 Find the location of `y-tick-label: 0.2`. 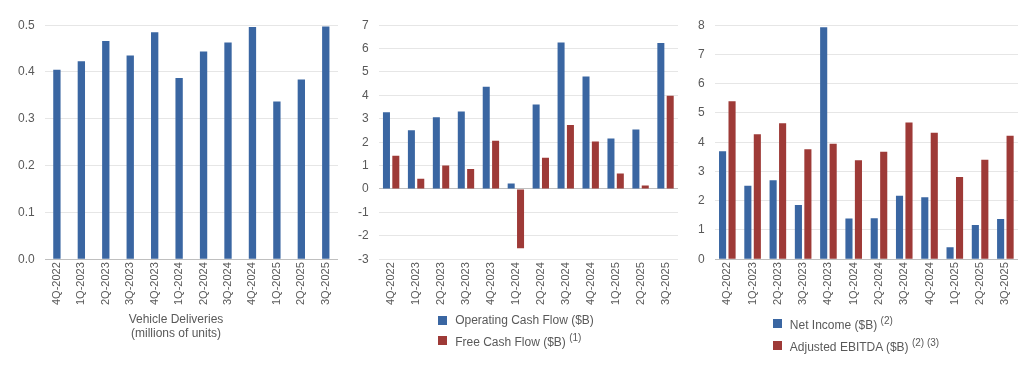

y-tick-label: 0.2 is located at coordinates (26, 164).